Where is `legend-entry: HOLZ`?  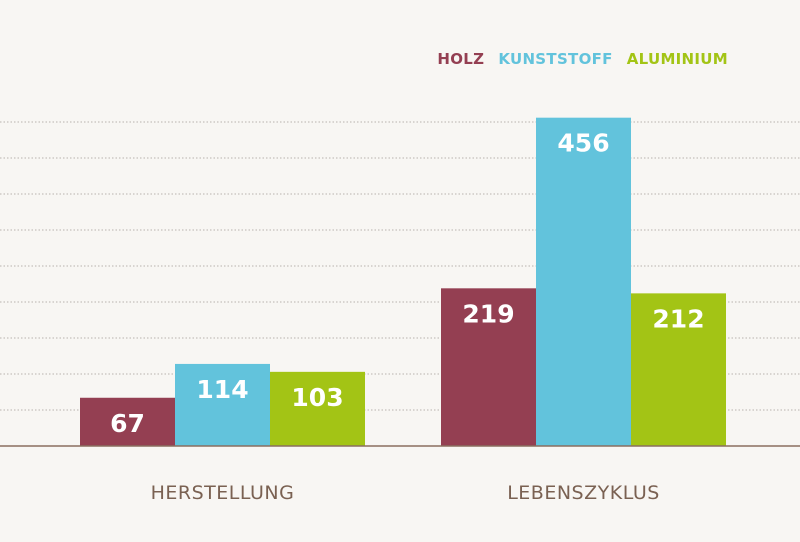
legend-entry: HOLZ is located at coordinates (460, 59).